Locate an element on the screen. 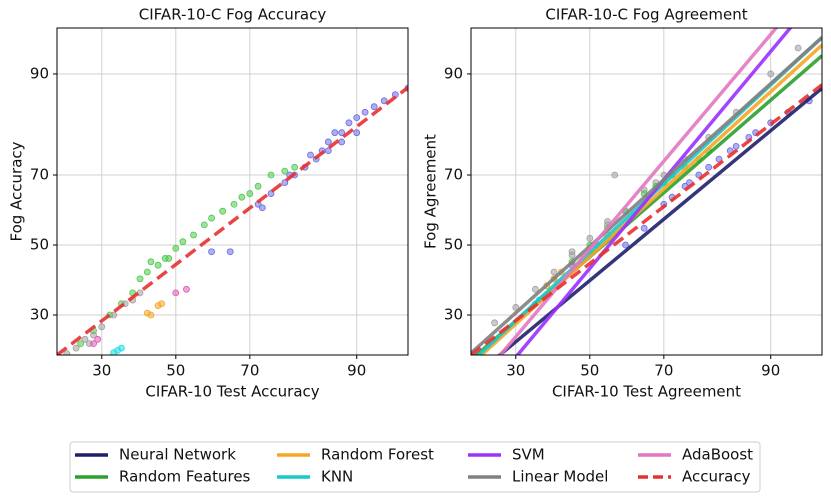  legend-label: Random Features is located at coordinates (185, 477).